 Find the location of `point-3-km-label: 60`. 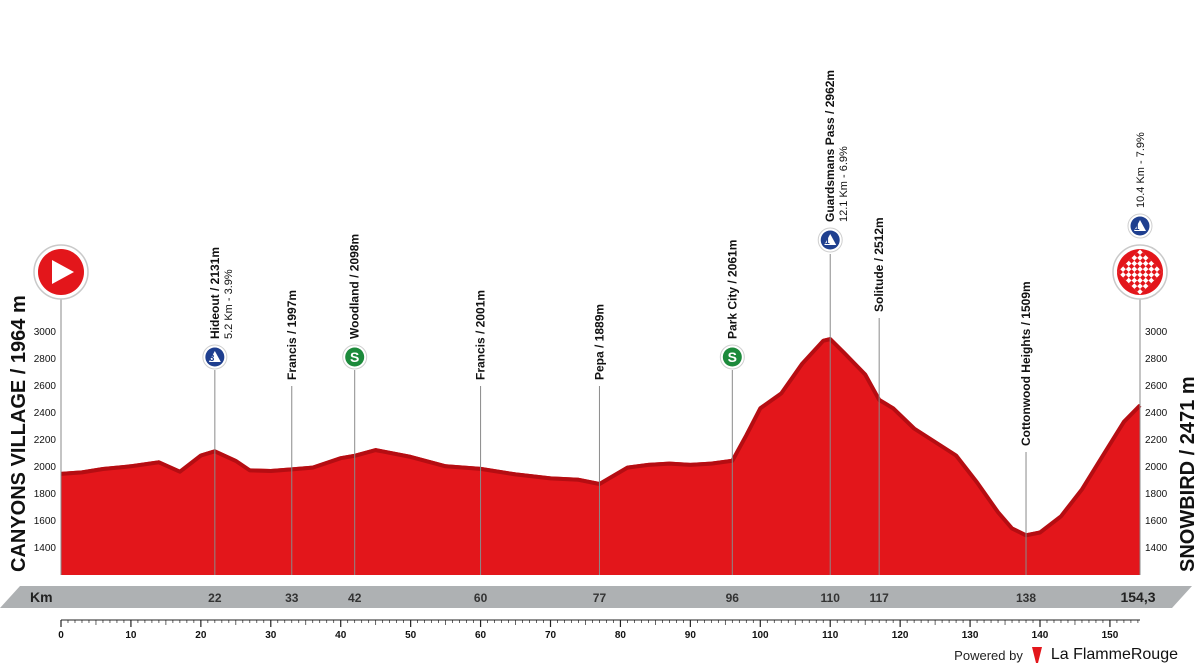

point-3-km-label: 60 is located at coordinates (481, 598).